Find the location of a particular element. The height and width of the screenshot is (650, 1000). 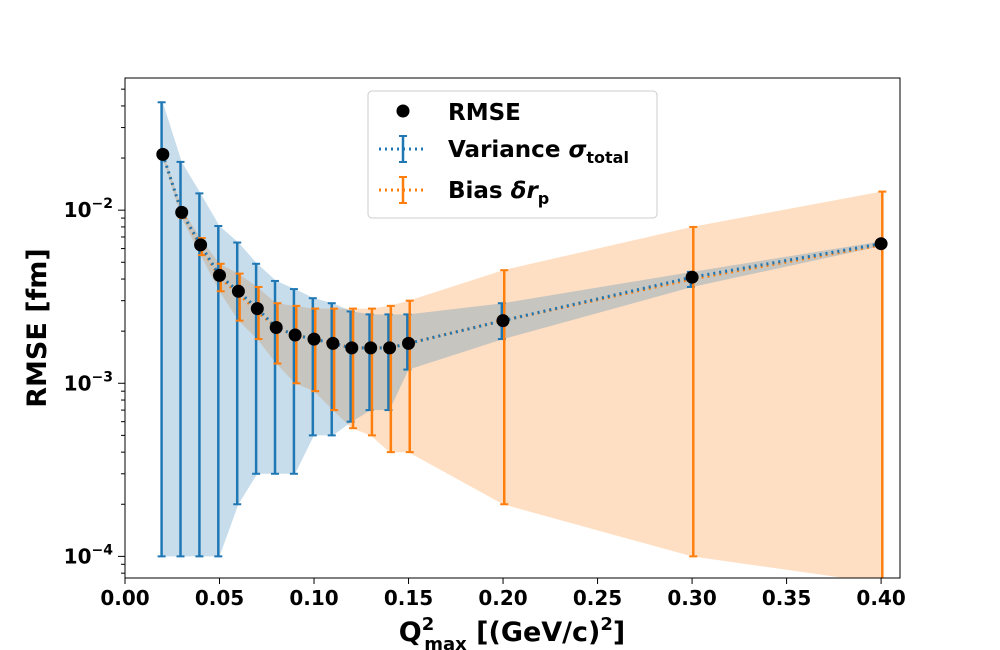

x-axis-ticks: 0.00 0.05 0.10 0.15 0.20 0.25 0.30 0.35 0.40 is located at coordinates (503, 594).